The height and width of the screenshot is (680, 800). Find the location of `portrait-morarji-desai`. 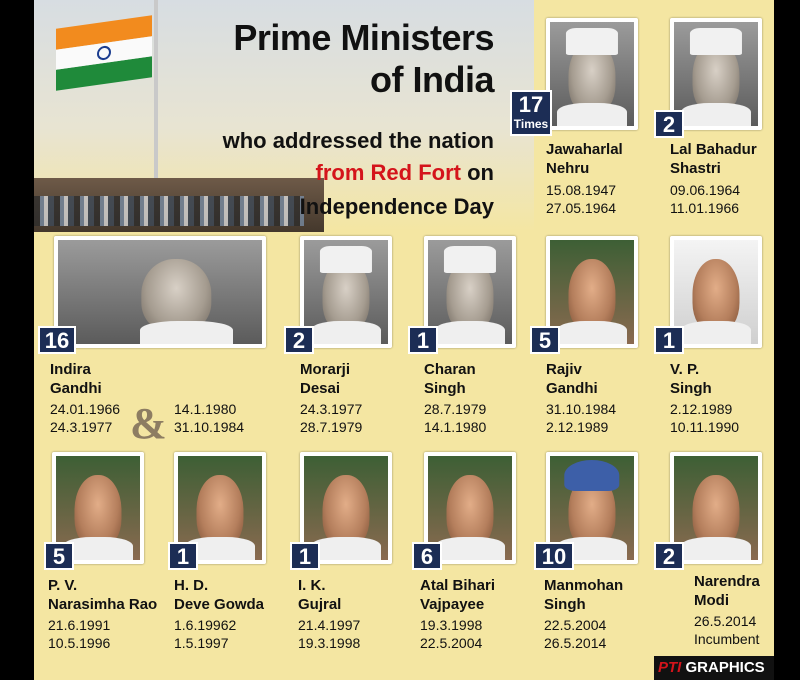

portrait-morarji-desai is located at coordinates (346, 292).